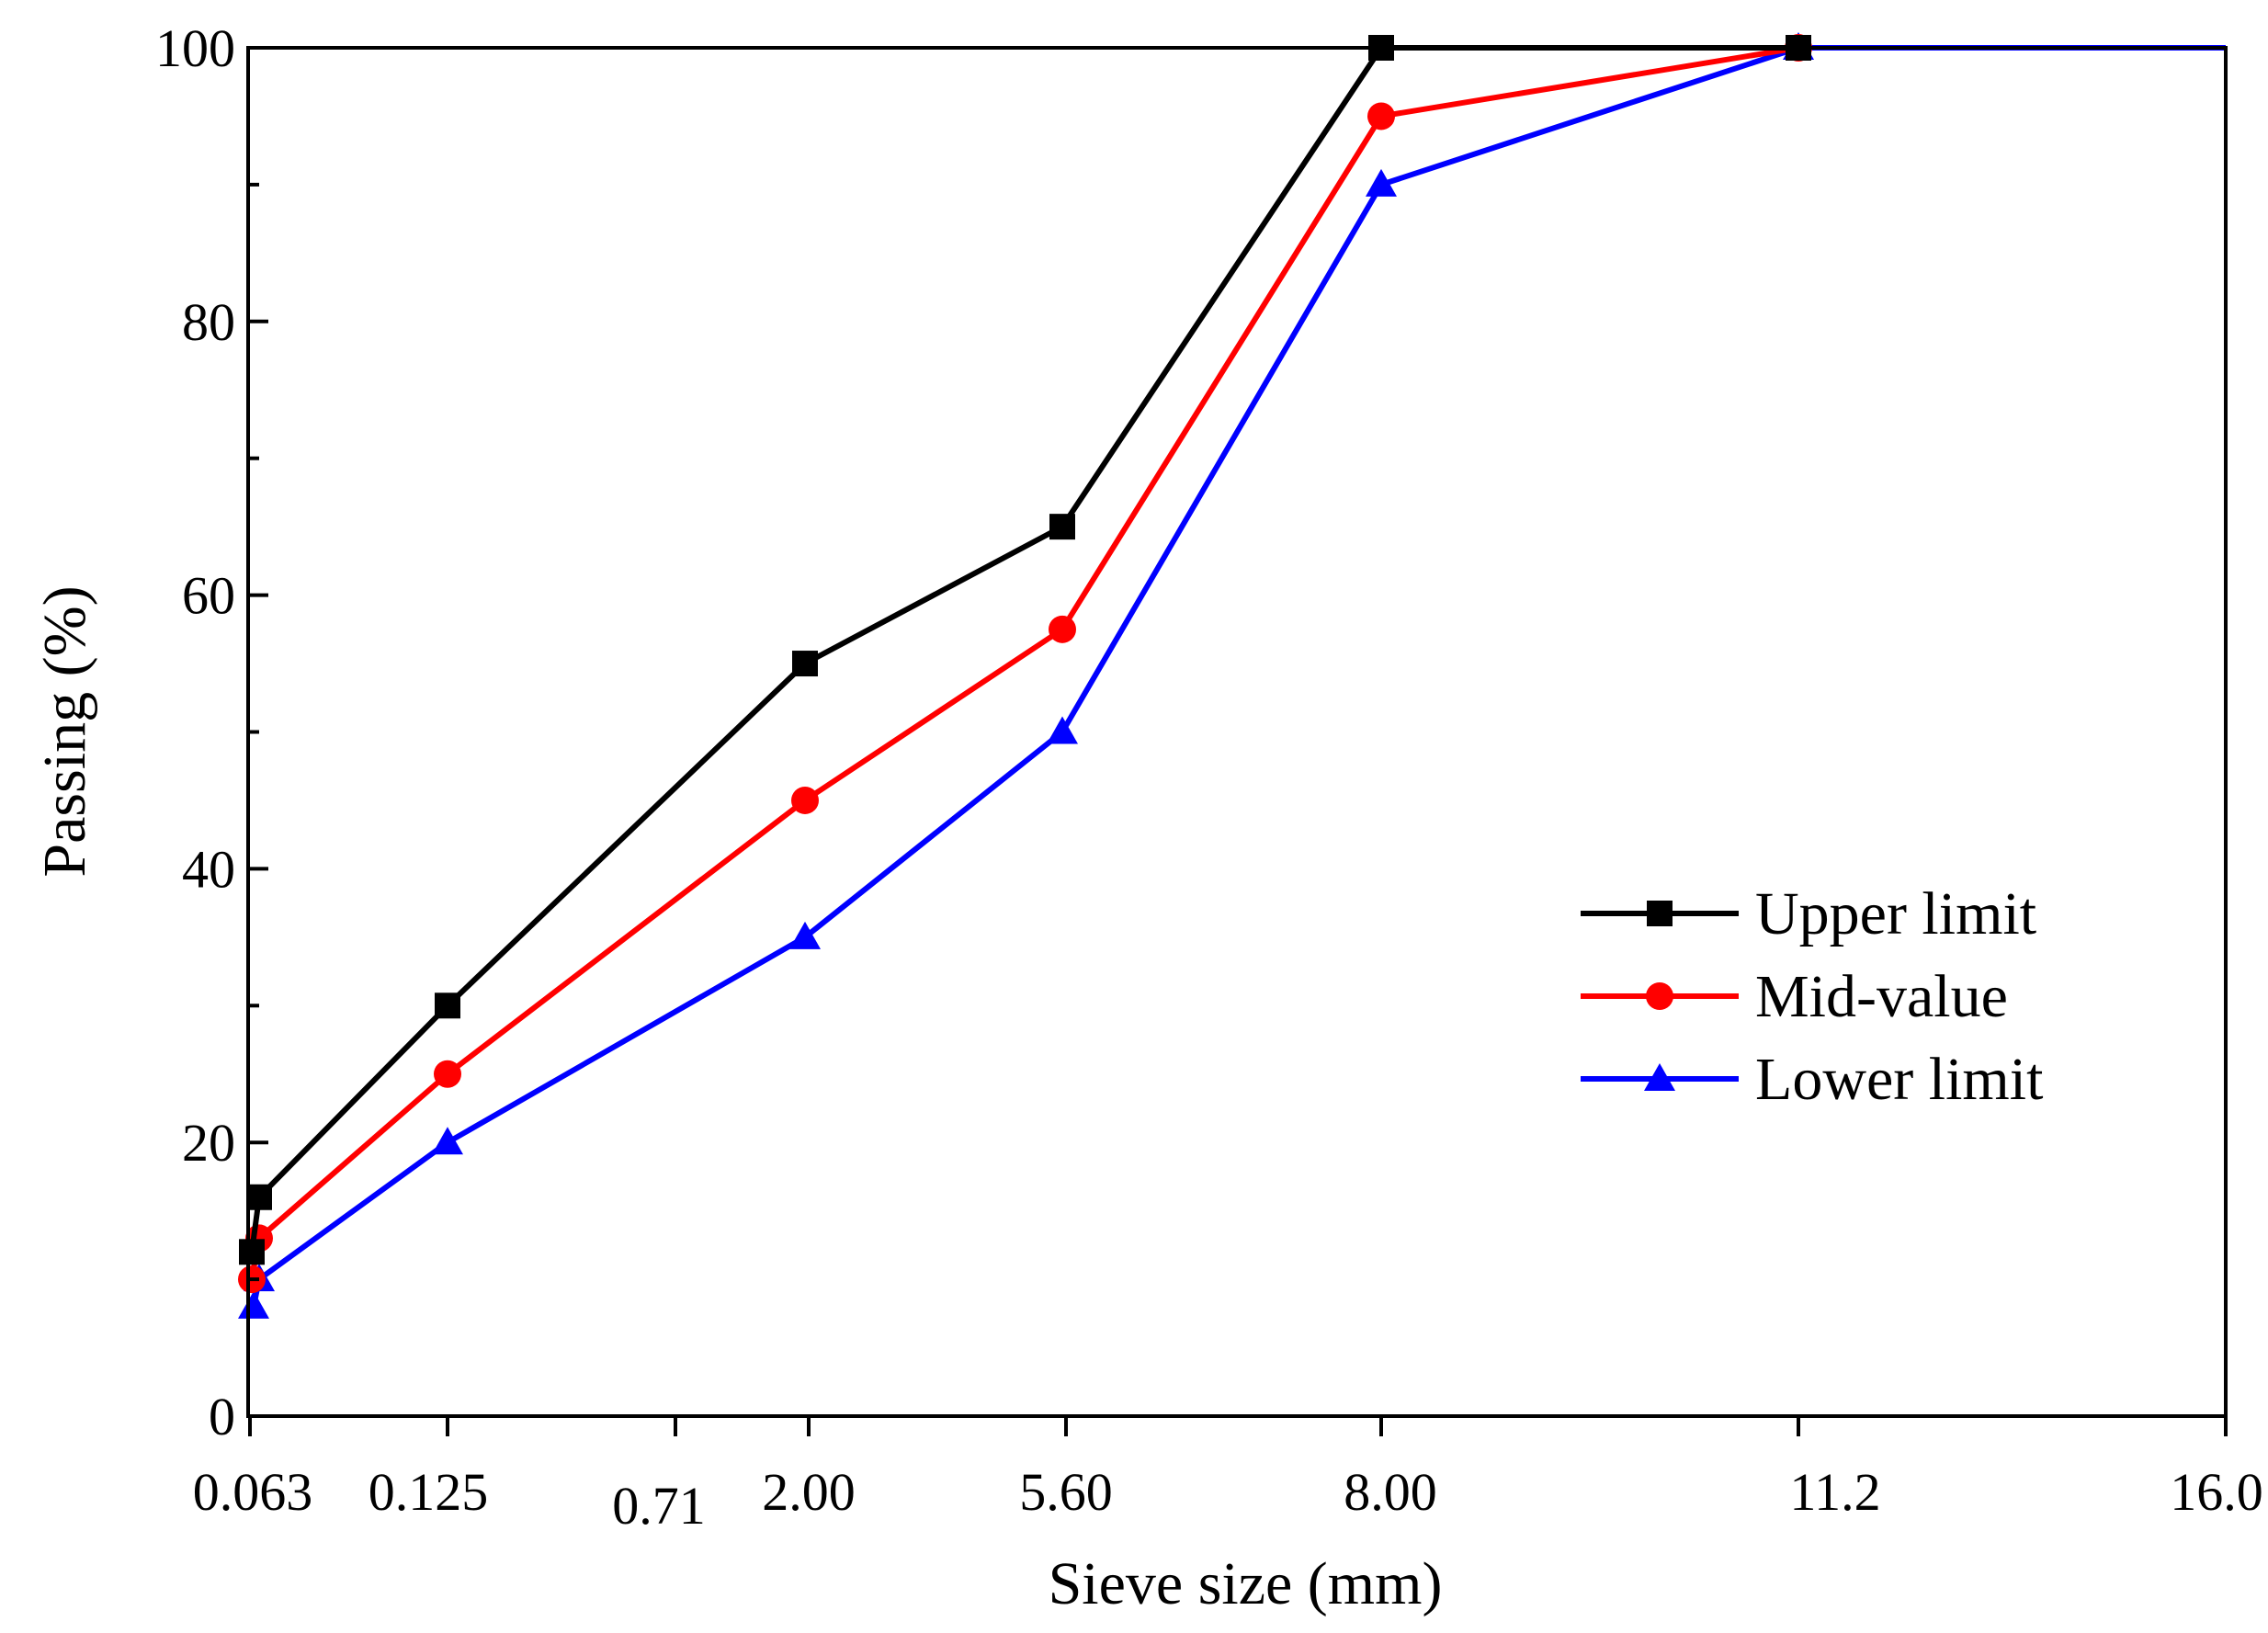 The image size is (2268, 1633). I want to click on x-tick-label: 16.0, so click(2216, 1492).